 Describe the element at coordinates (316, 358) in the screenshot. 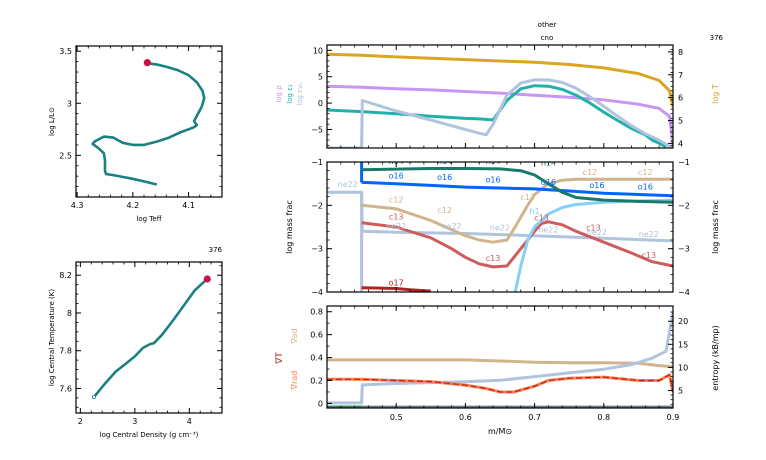

I see `y-tick-label: 0.4` at that location.